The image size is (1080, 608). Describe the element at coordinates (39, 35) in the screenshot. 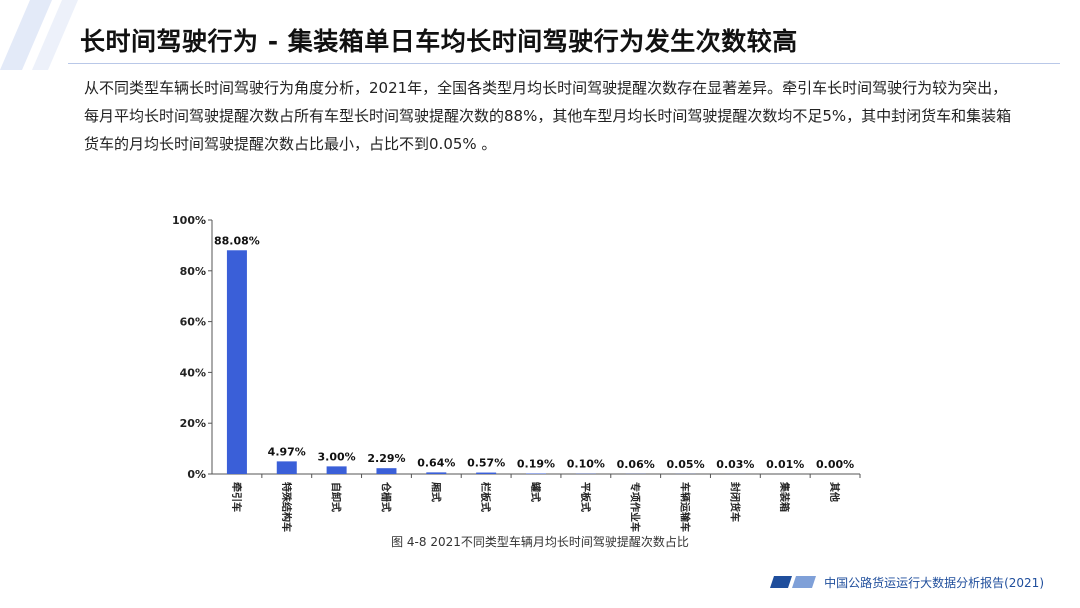

I see `corner-decoration` at that location.